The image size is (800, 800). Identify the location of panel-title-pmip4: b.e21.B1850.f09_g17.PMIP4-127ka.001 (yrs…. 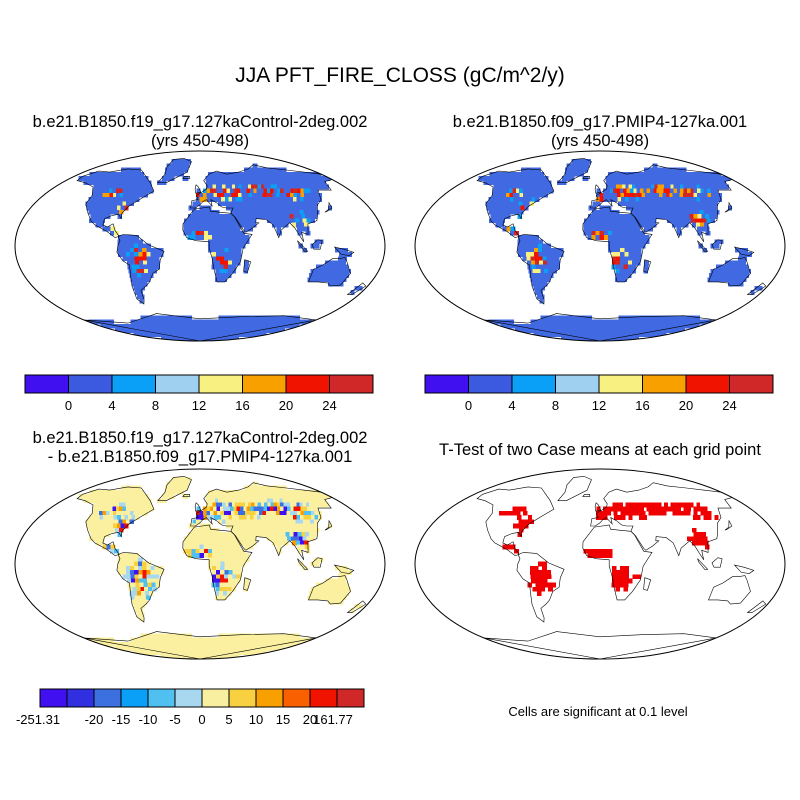
(600, 132).